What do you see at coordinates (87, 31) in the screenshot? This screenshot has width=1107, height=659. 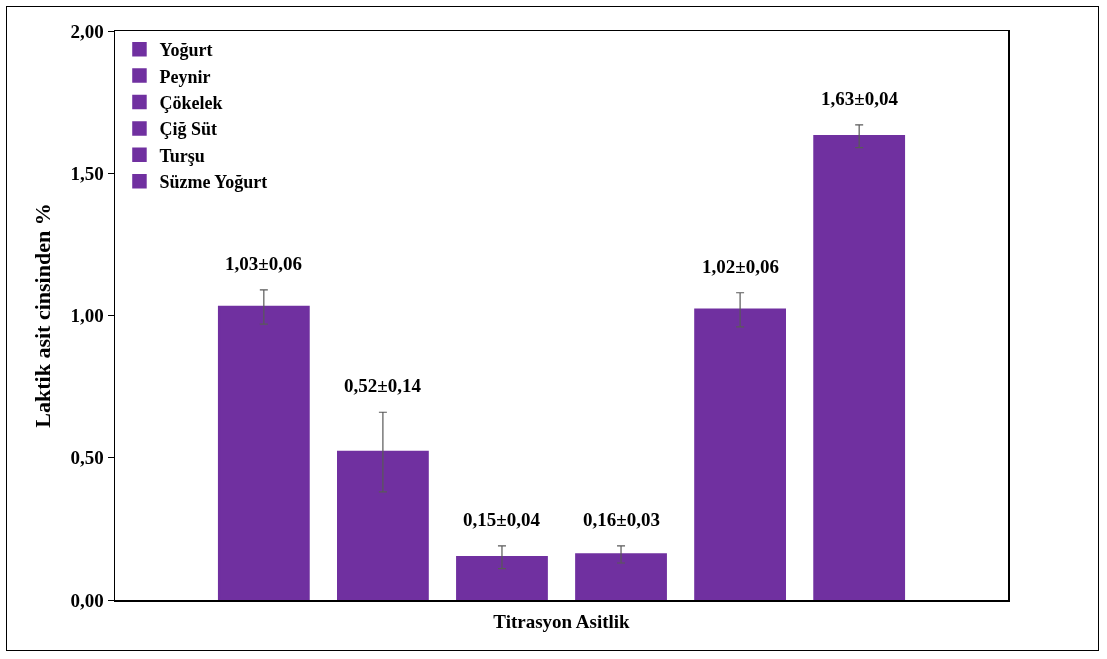 I see `y-tick-label: 2,00` at bounding box center [87, 31].